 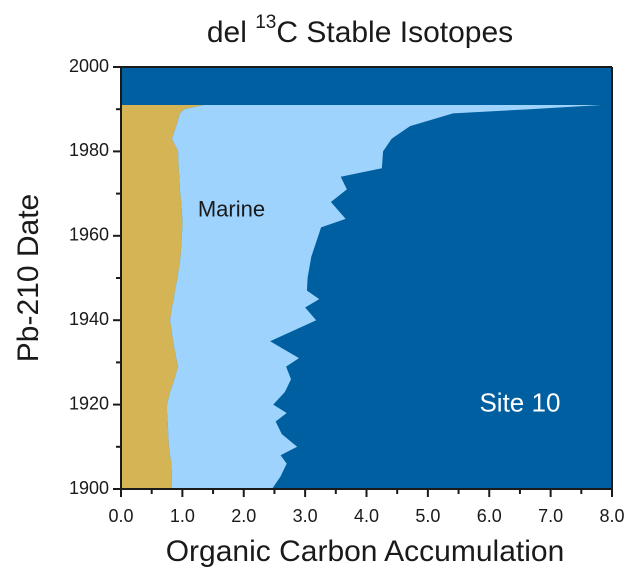 I want to click on x-tick-label: 5.0, so click(x=427, y=516).